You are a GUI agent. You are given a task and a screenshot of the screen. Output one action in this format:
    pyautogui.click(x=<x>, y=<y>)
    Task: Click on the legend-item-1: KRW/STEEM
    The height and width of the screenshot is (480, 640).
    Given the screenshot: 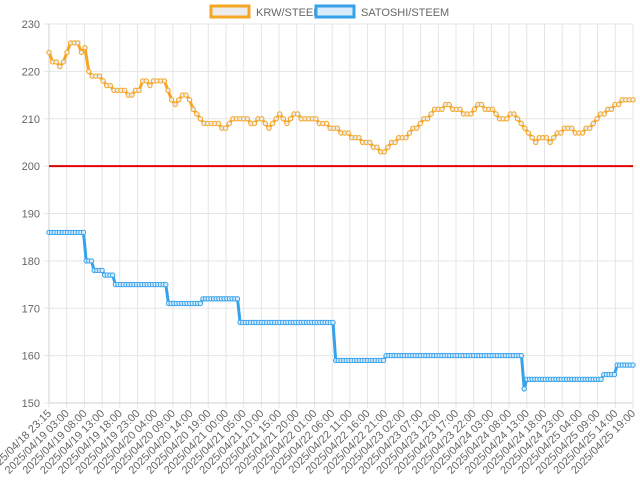 What is the action you would take?
    pyautogui.click(x=265, y=11)
    